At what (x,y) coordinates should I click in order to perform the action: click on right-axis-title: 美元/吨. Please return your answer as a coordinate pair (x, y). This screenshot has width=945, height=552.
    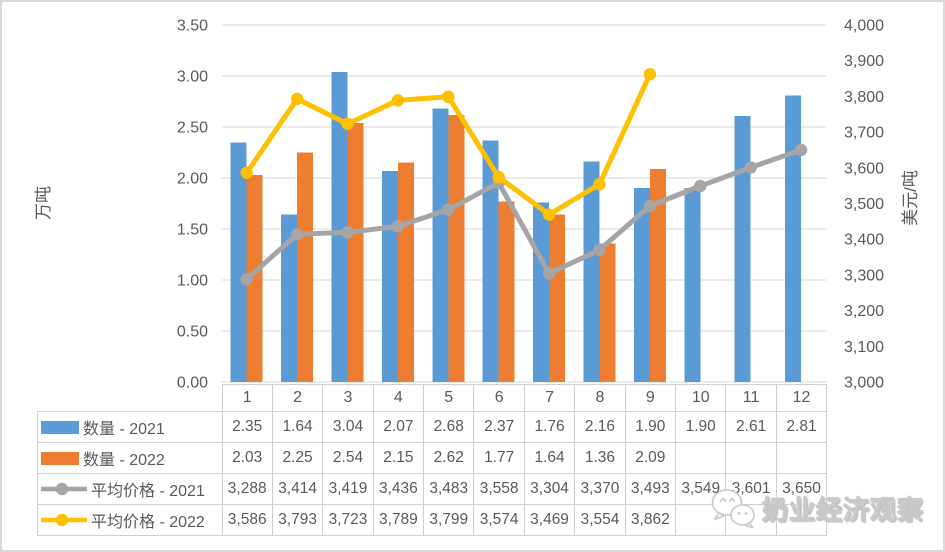
    Looking at the image, I should click on (910, 198).